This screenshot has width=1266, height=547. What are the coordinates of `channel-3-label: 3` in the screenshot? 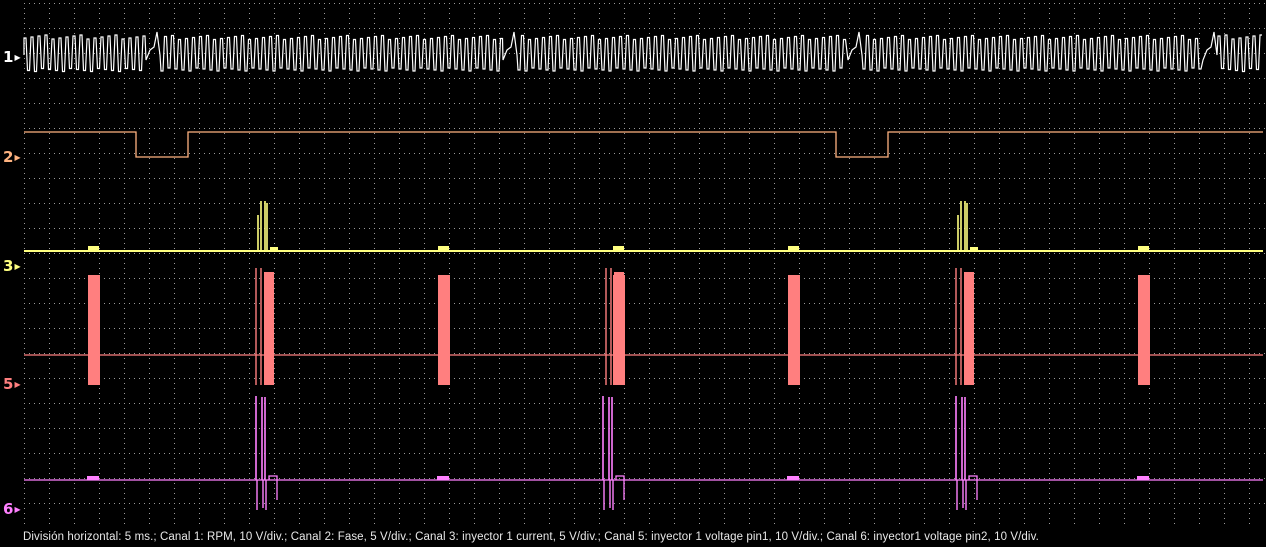 It's located at (8, 266).